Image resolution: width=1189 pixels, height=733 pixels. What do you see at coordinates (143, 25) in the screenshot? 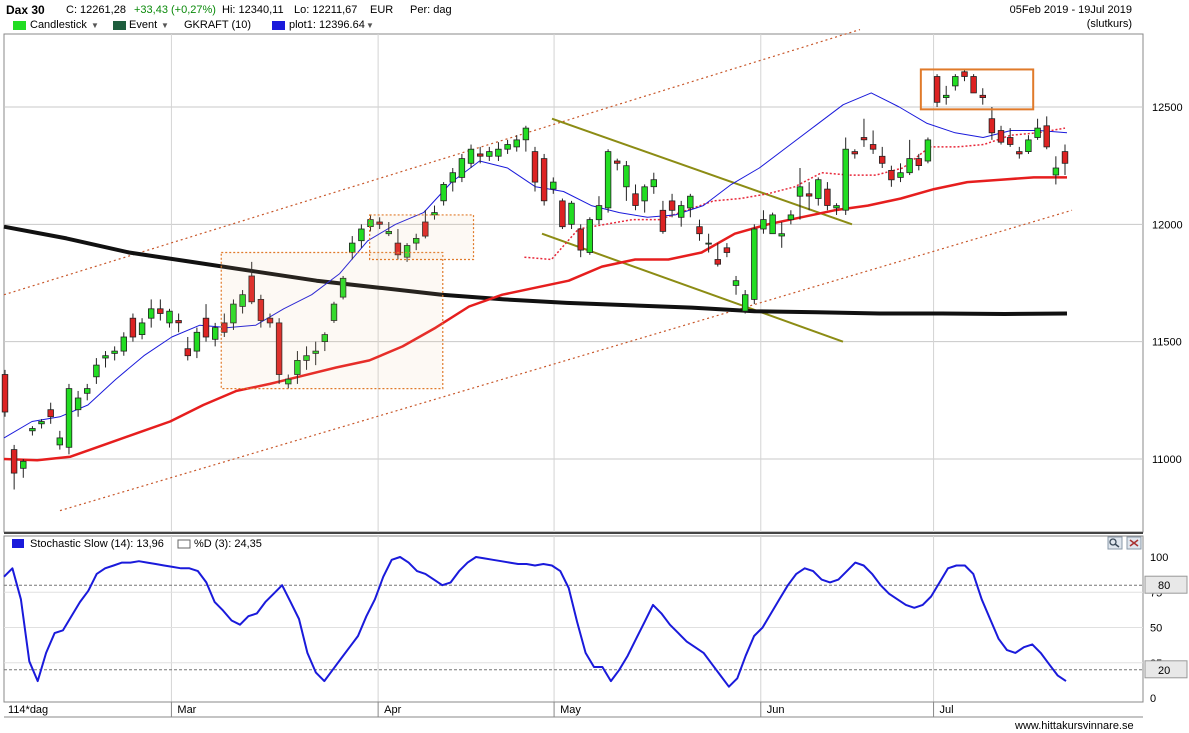
I see `legend-event: Event` at bounding box center [143, 25].